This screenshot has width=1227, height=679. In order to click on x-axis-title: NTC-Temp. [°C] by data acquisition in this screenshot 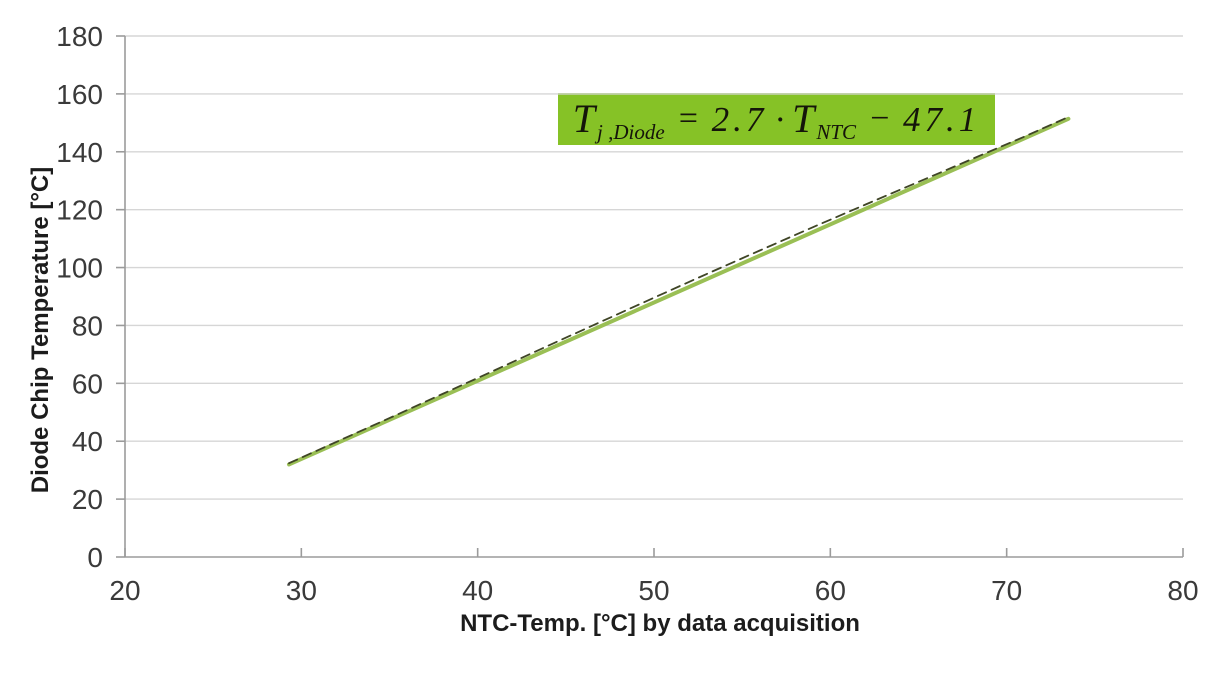, I will do `click(660, 623)`.